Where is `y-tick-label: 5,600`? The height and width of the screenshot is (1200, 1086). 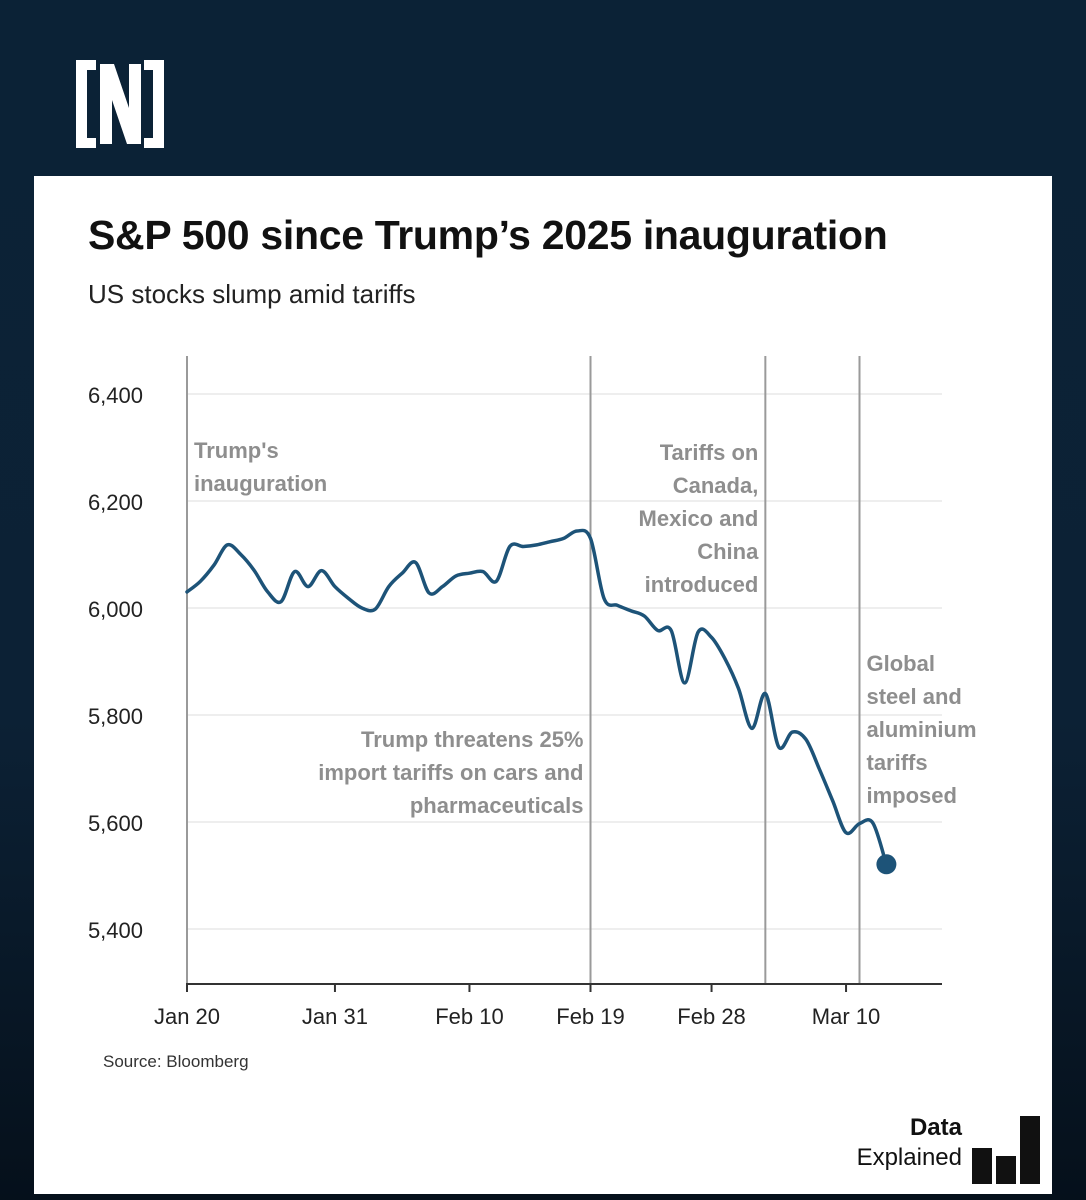 y-tick-label: 5,600 is located at coordinates (115, 823).